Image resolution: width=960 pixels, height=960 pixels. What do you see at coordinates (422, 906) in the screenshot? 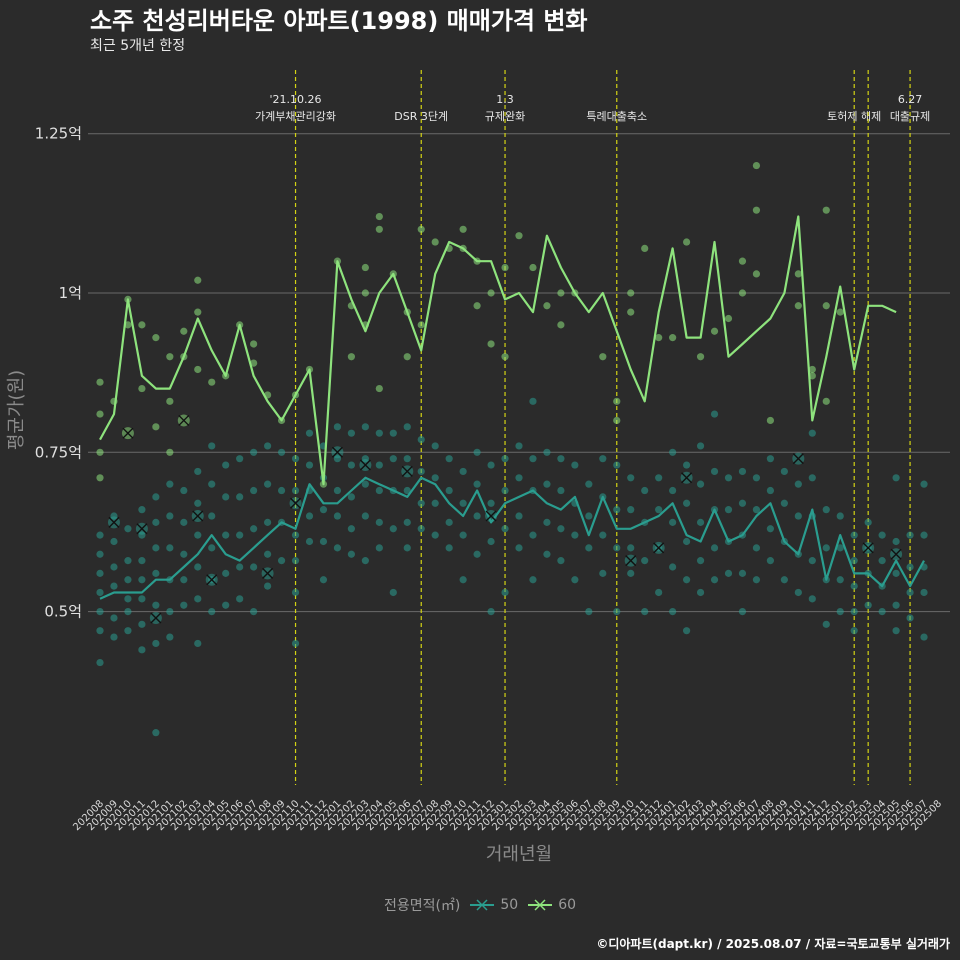
I see `legend-title: 전용면적(㎡)` at bounding box center [422, 906].